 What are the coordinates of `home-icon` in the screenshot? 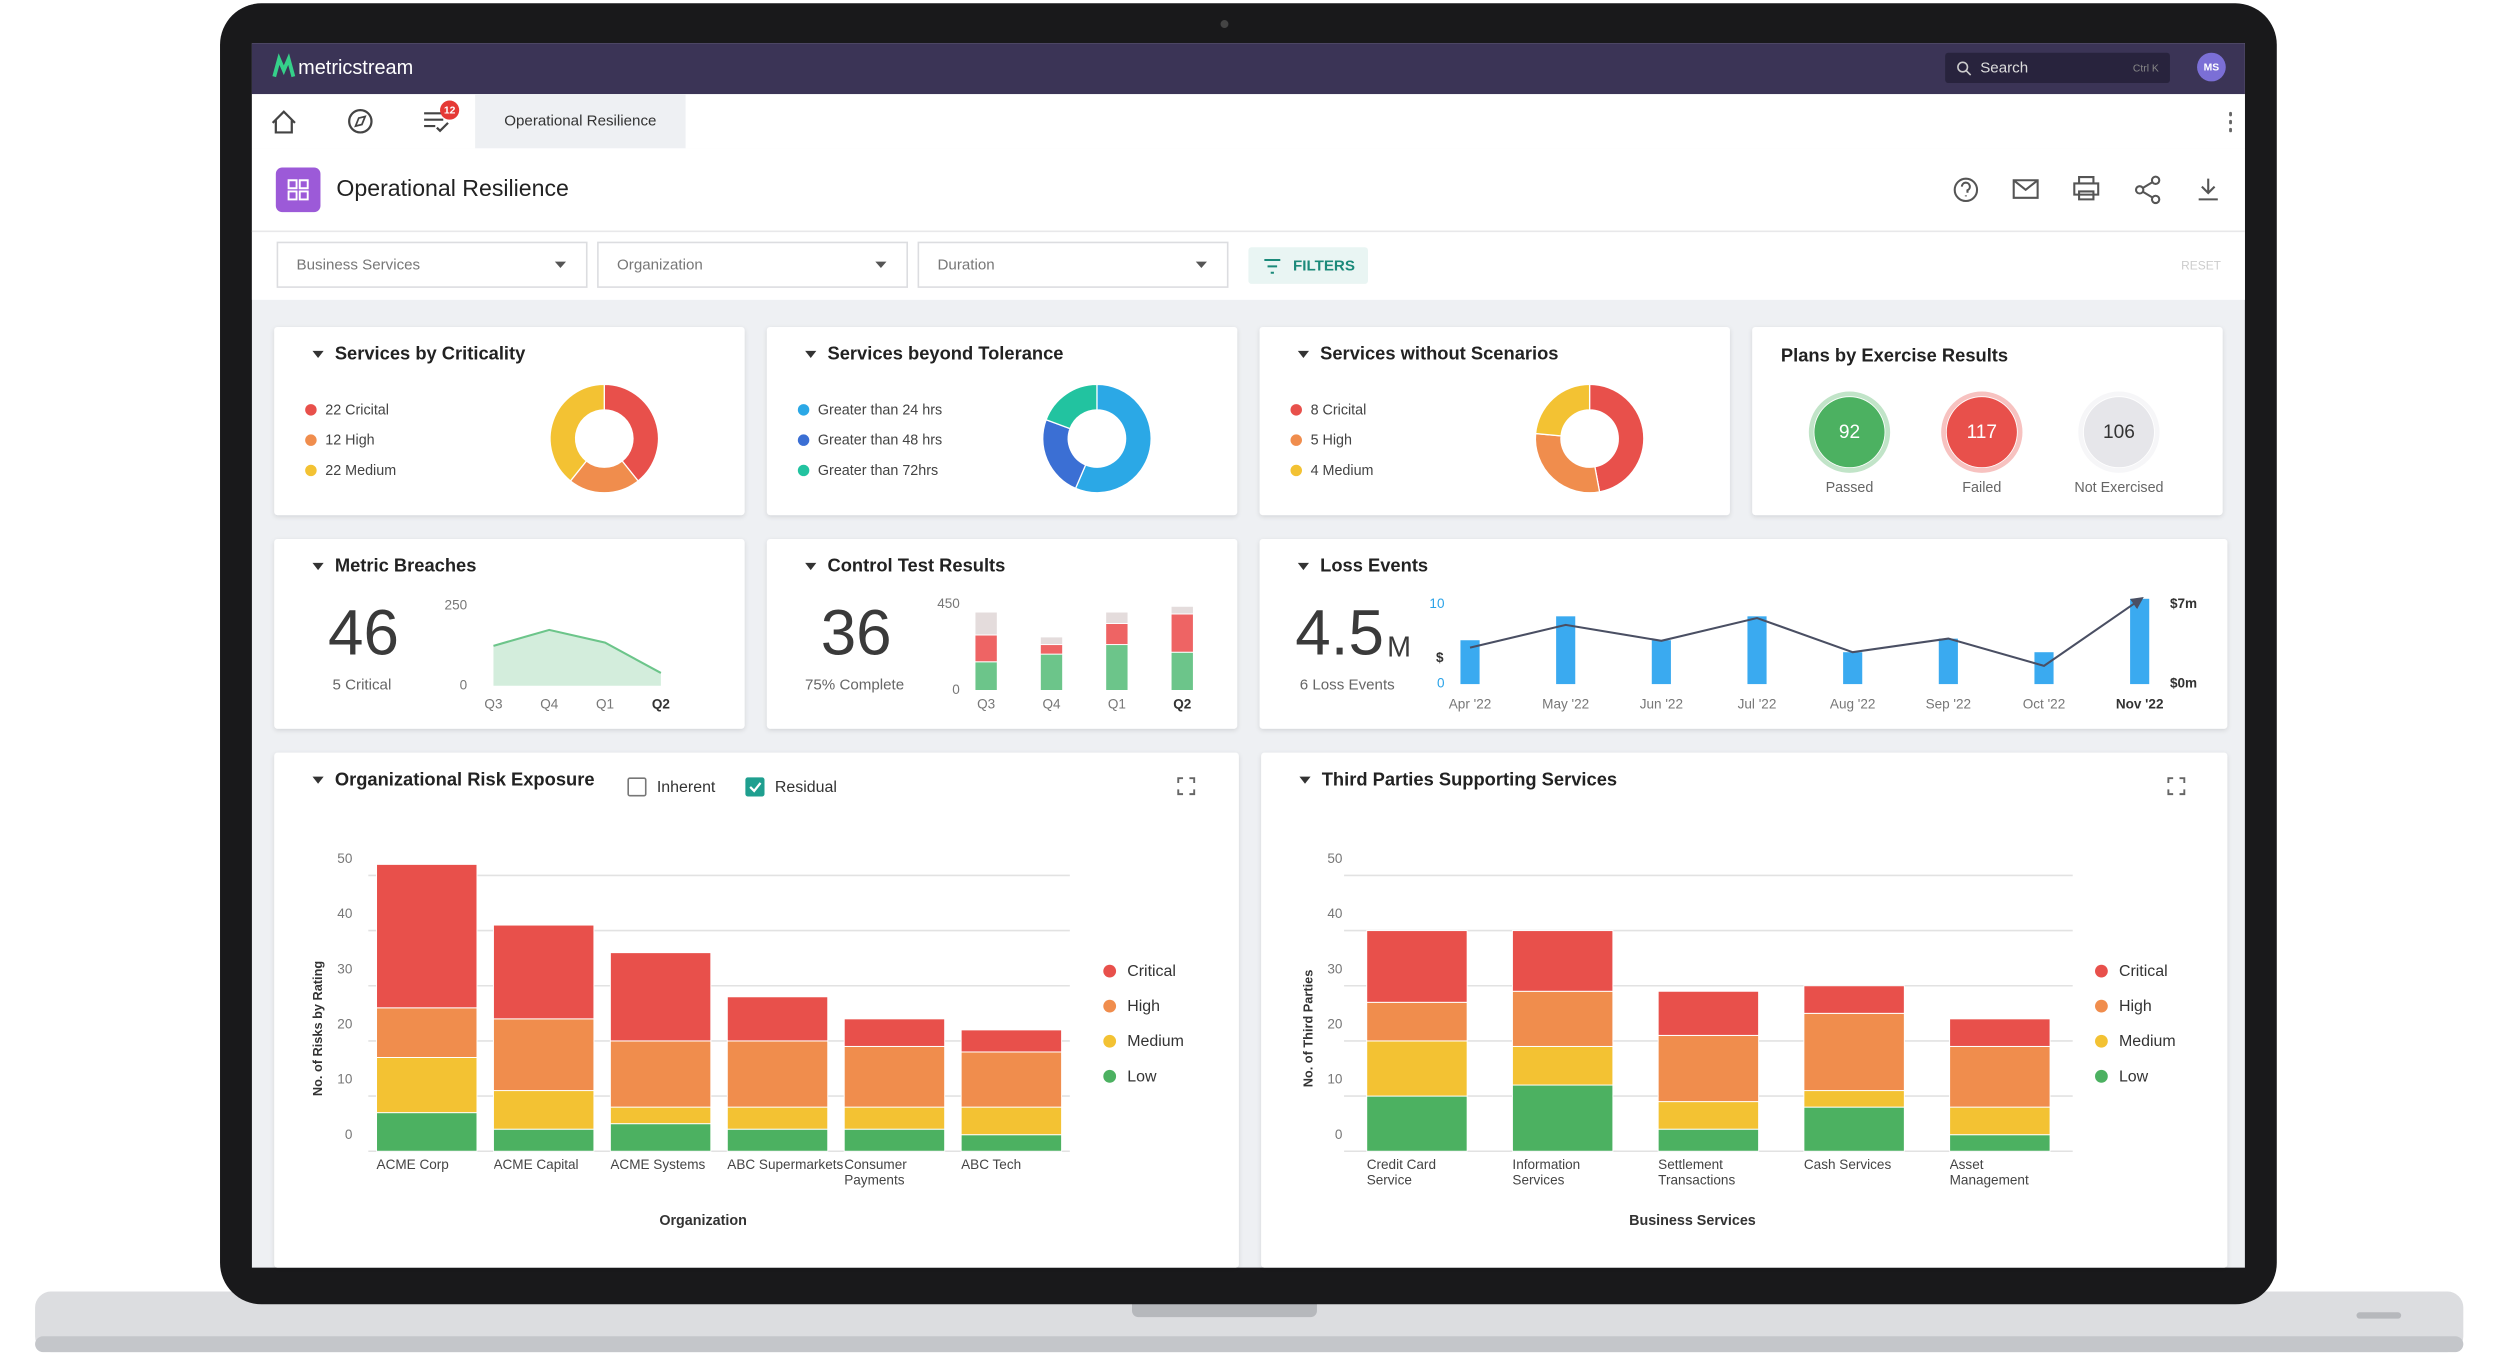 It's located at (283, 122).